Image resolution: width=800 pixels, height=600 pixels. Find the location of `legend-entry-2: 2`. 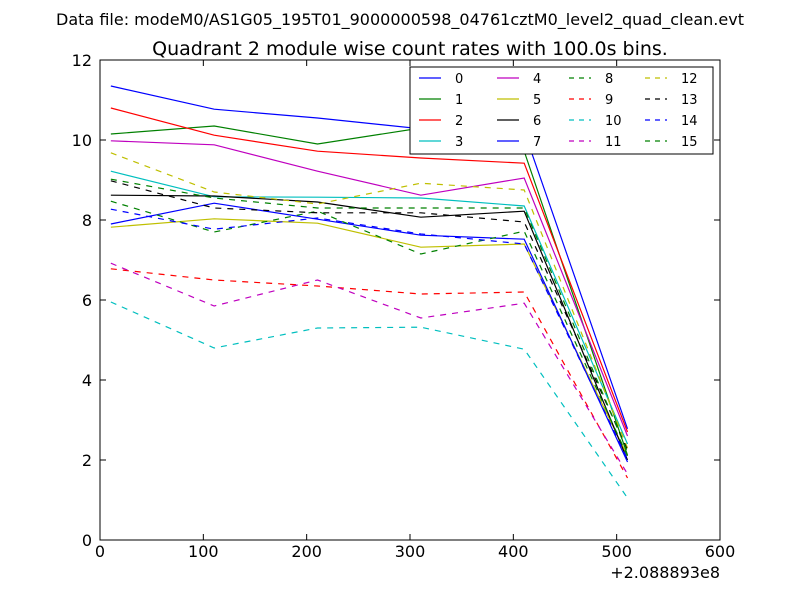

legend-entry-2: 2 is located at coordinates (441, 121).